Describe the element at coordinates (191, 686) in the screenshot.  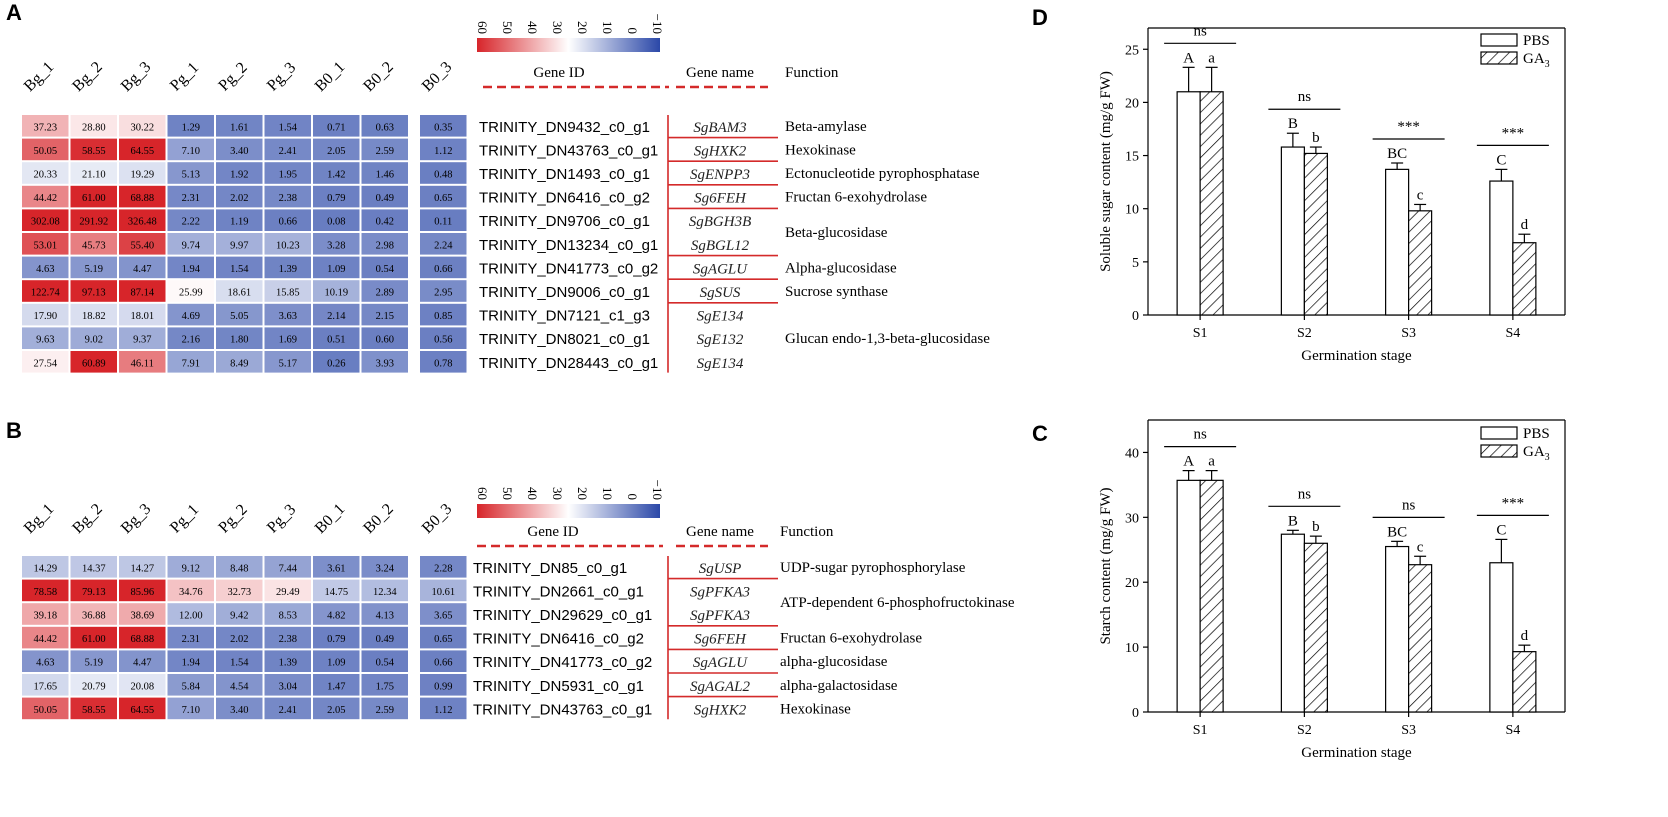
I see `heatmap-cell-value: 5.84` at that location.